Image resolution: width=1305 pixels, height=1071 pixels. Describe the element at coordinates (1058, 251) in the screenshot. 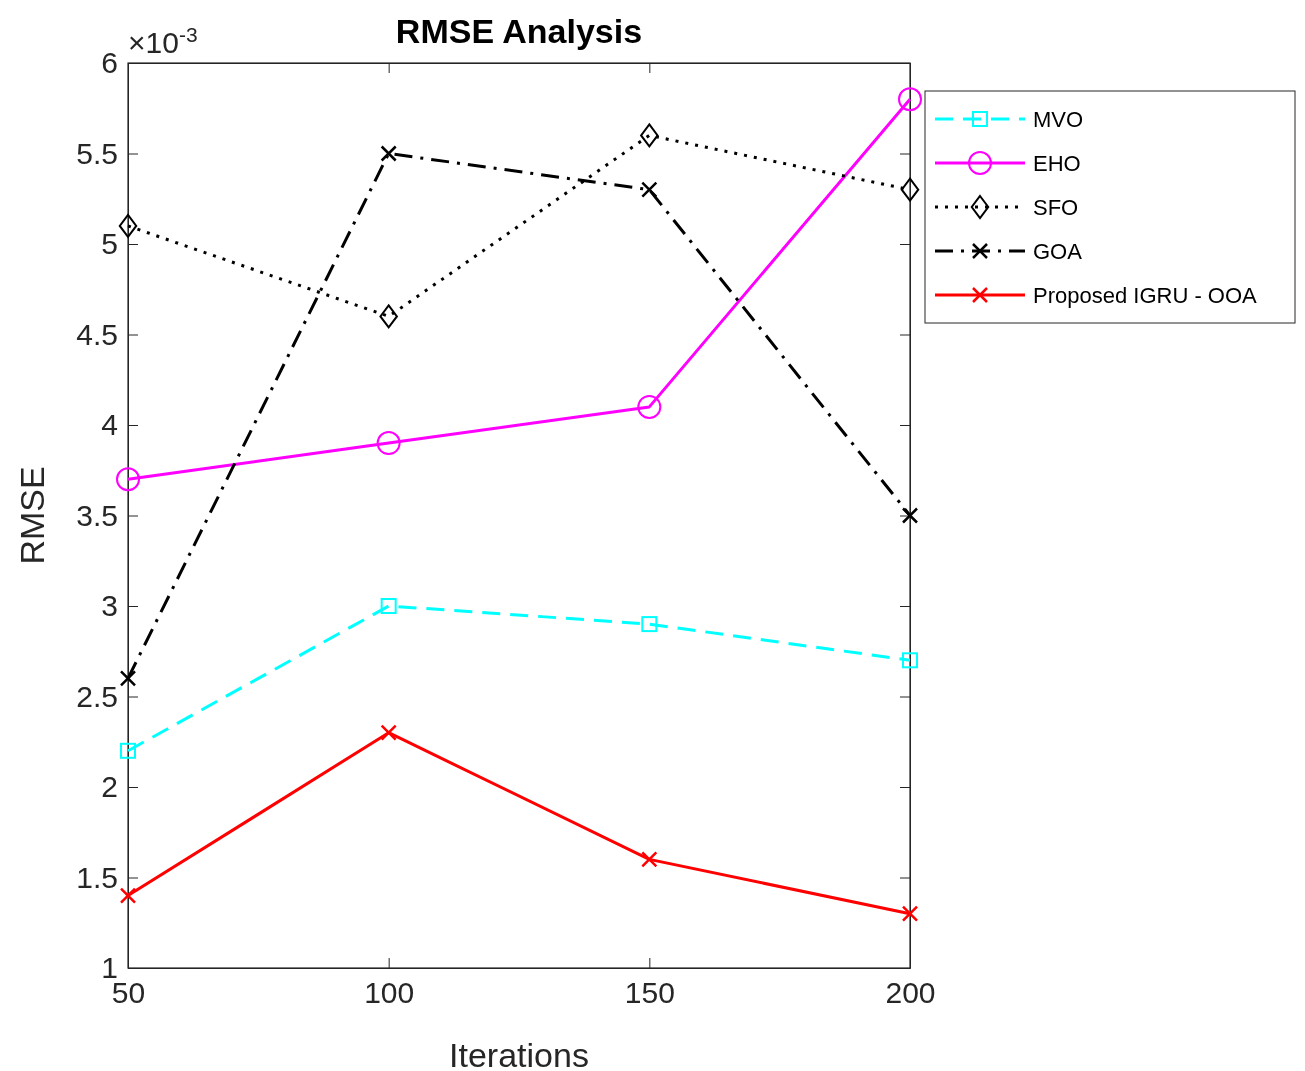

I see `legend-label: GOA` at that location.